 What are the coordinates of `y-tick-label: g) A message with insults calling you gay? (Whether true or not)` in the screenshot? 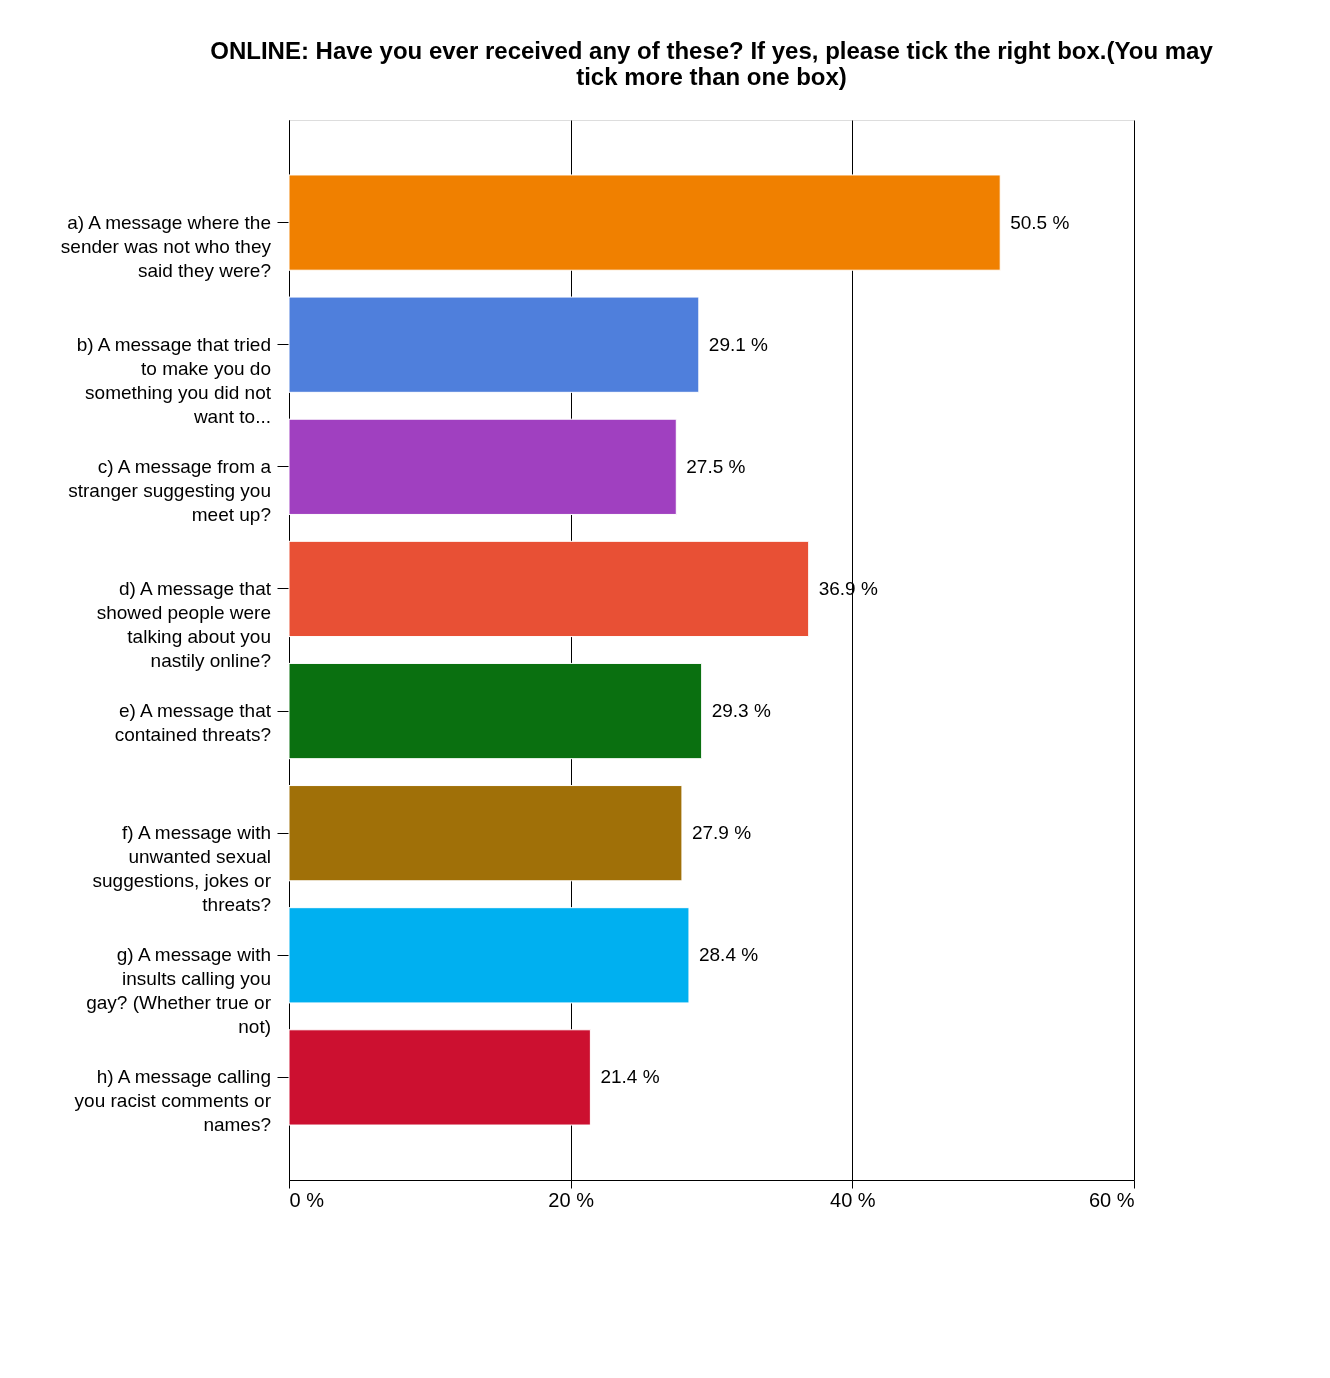 It's located at (179, 991).